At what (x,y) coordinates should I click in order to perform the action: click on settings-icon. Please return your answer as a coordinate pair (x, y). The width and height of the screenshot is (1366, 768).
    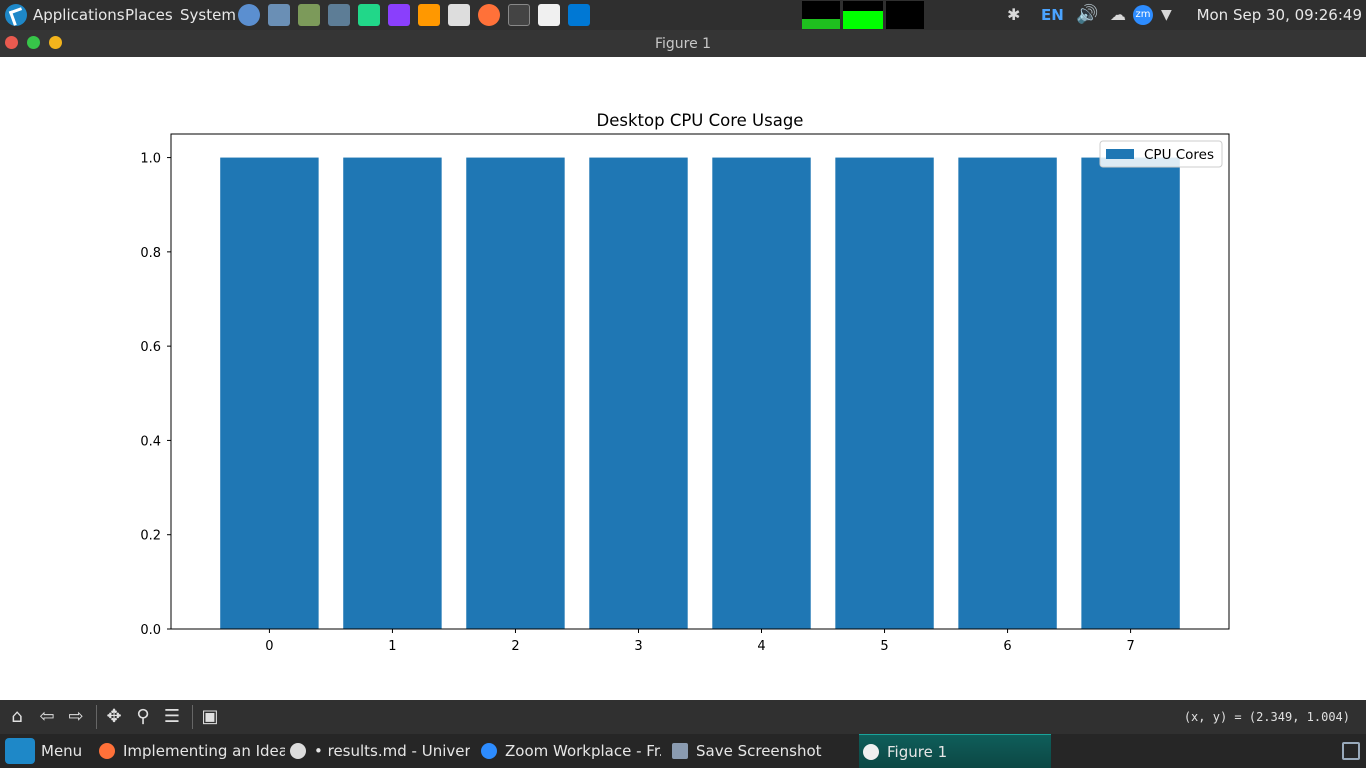
    Looking at the image, I should click on (309, 15).